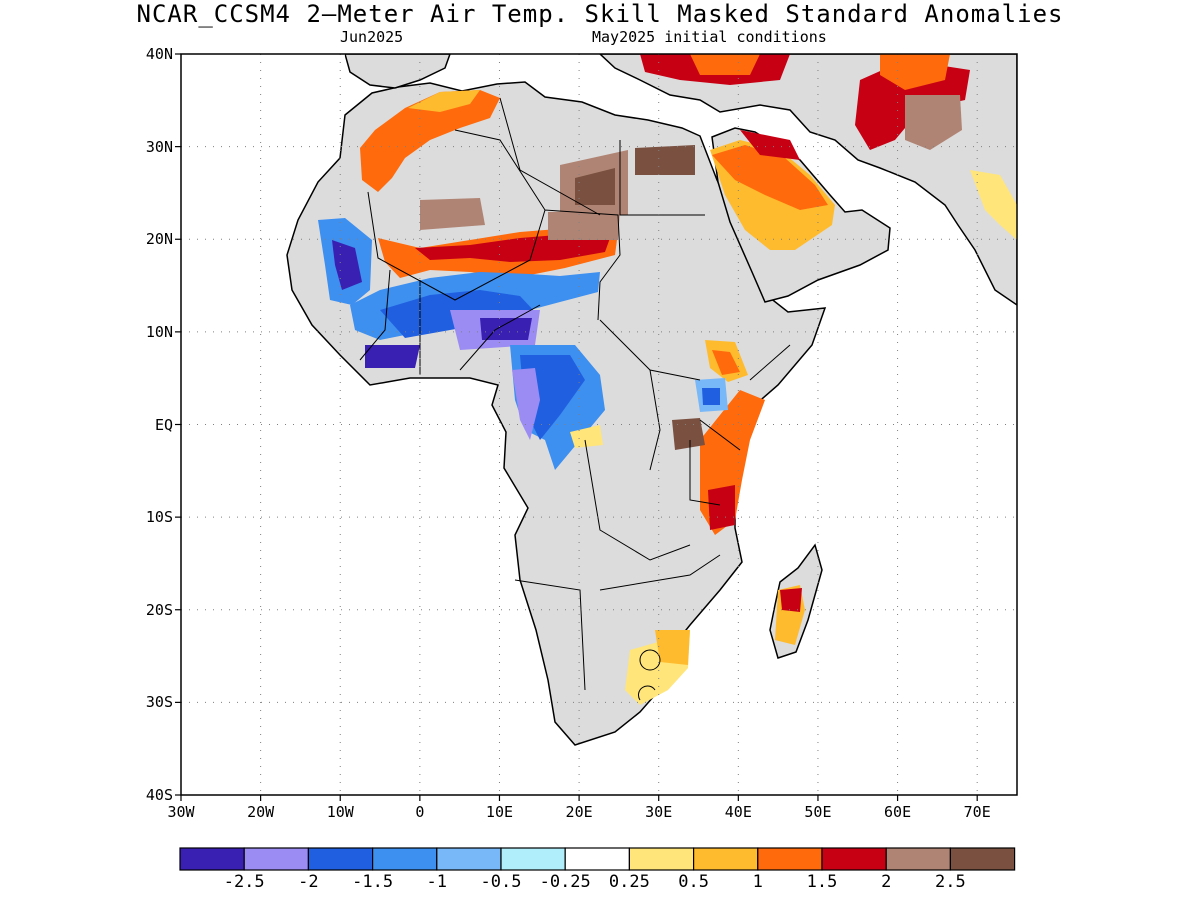  Describe the element at coordinates (308, 882) in the screenshot. I see `colorbar-label: -2` at that location.